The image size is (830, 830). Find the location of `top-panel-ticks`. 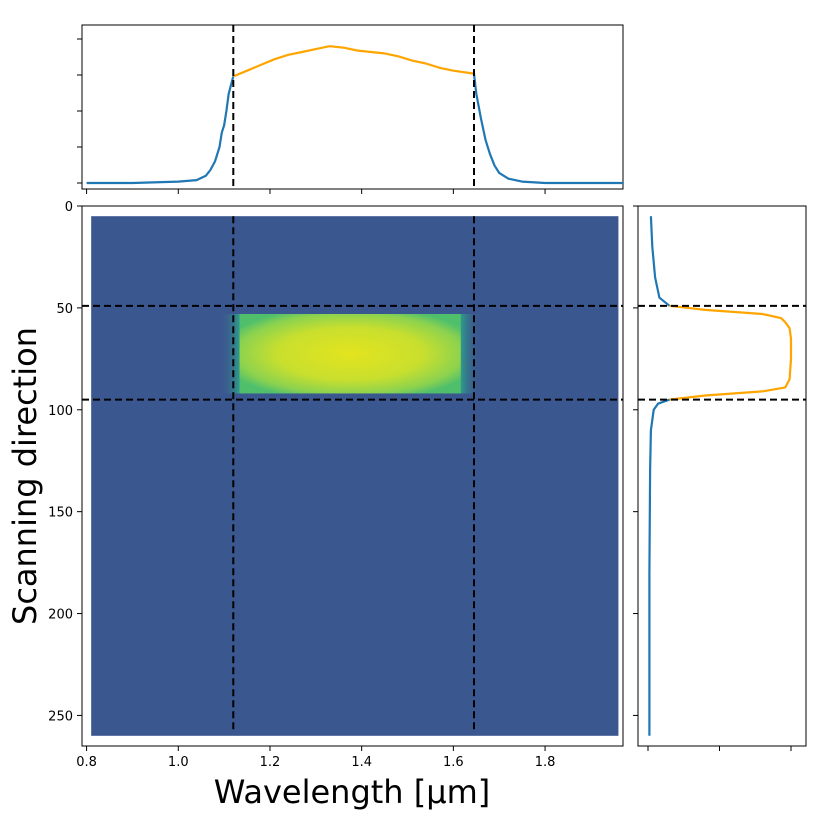

top-panel-ticks is located at coordinates (311, 116).